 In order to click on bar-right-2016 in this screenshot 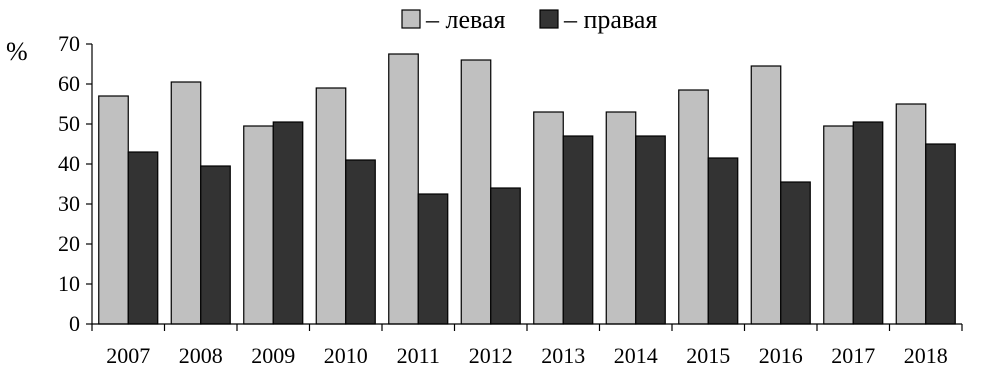, I will do `click(795, 253)`.